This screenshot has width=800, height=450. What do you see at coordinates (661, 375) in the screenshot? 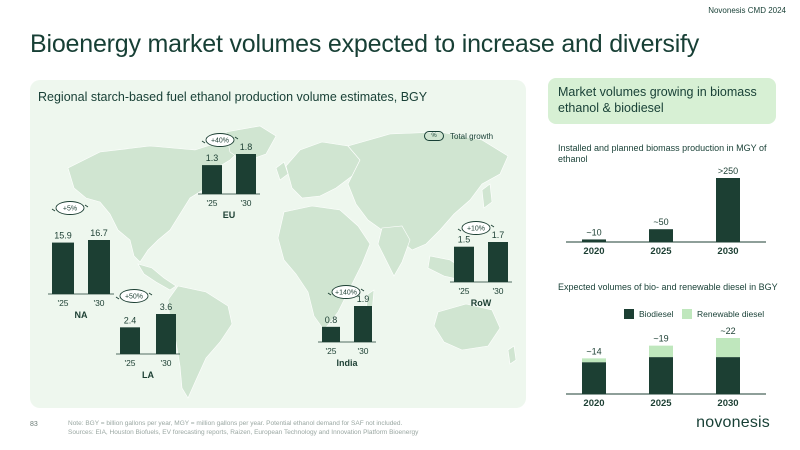
I see `diesel-bar-biodiesel-2025` at bounding box center [661, 375].